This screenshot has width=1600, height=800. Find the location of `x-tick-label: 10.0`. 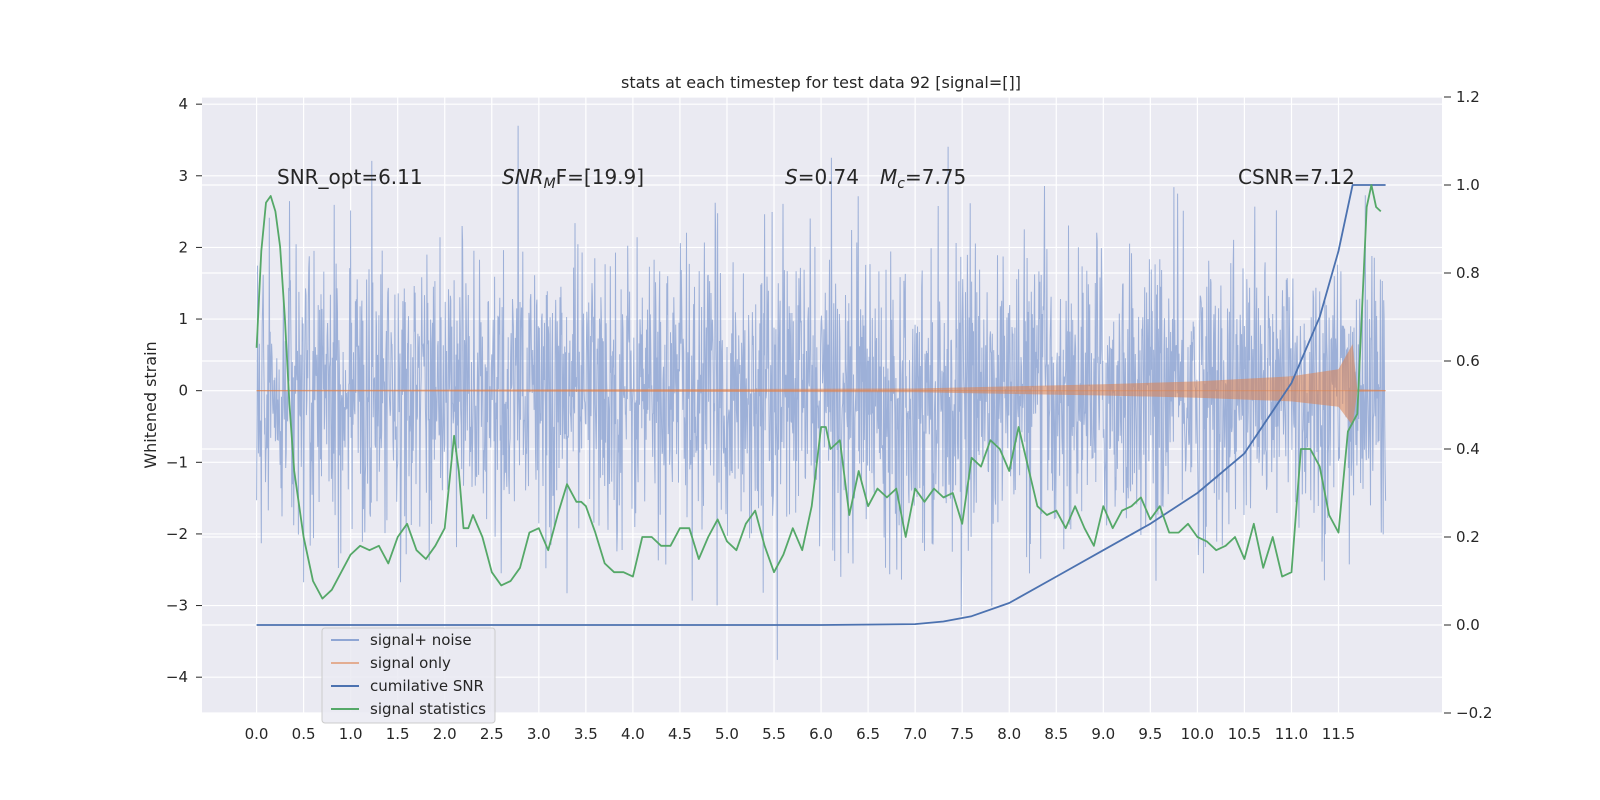

x-tick-label: 10.0 is located at coordinates (1197, 734).